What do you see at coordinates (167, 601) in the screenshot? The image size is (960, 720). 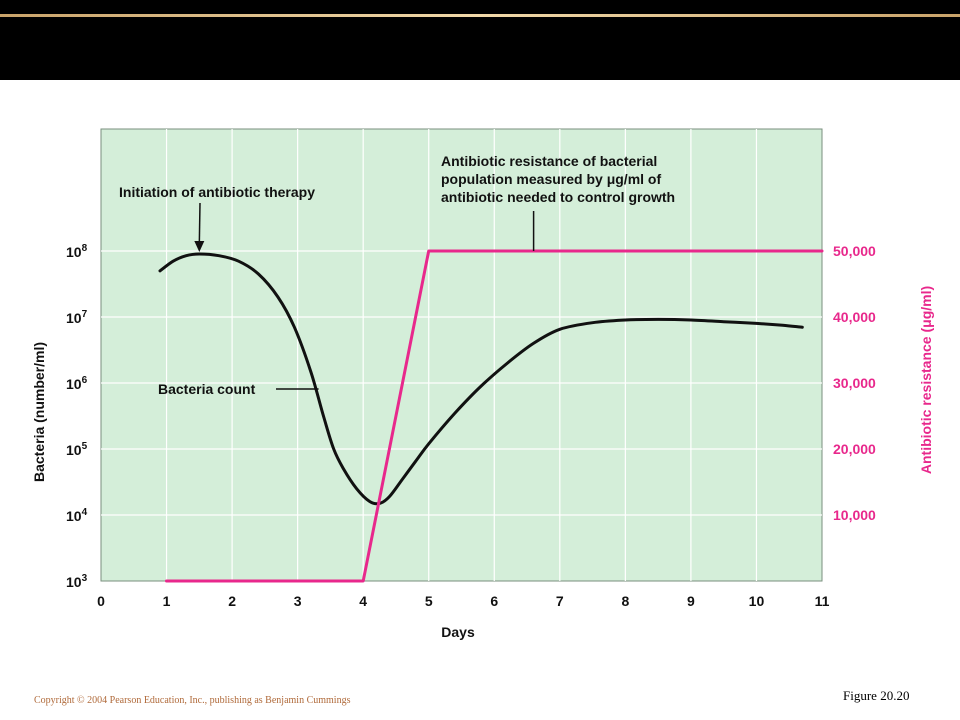 I see `x-tick-label: 1` at bounding box center [167, 601].